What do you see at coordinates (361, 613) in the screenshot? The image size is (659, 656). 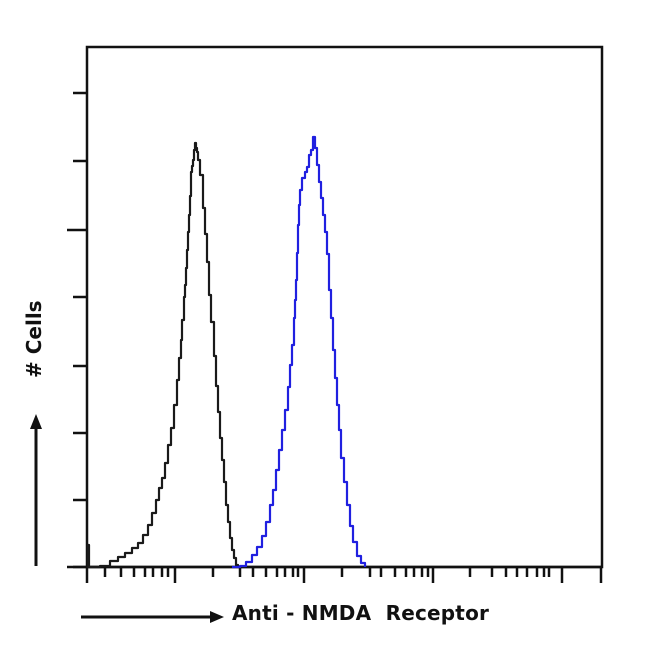 I see `x-axis-label: Anti - NMDA Receptor` at bounding box center [361, 613].